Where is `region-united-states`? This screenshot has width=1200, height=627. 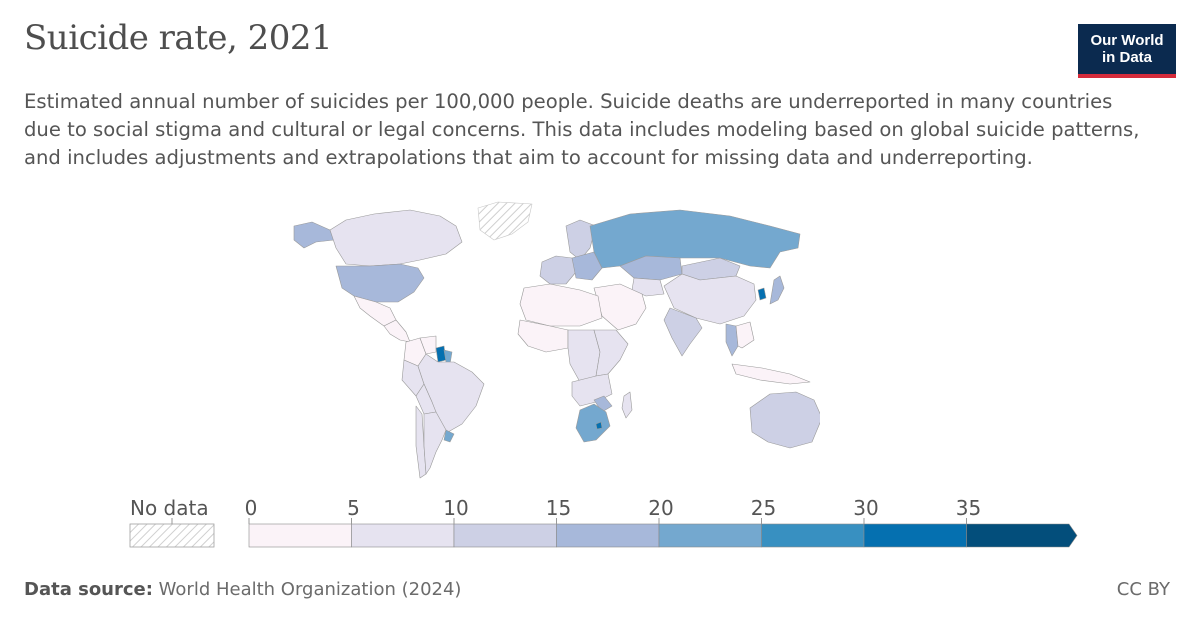
region-united-states is located at coordinates (380, 283).